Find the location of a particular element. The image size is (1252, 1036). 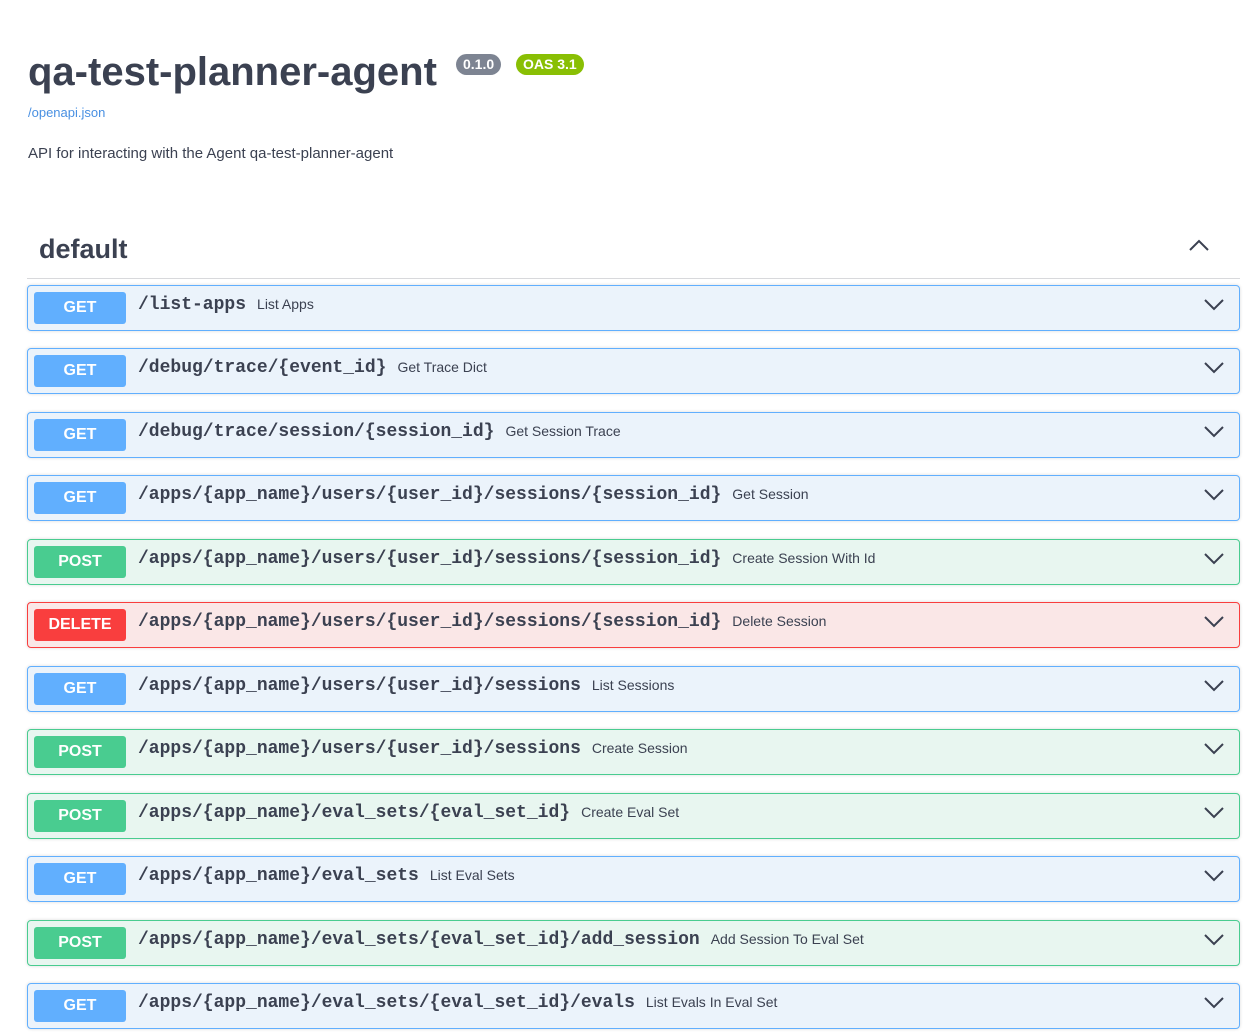

operation-summary: List Apps is located at coordinates (285, 304).